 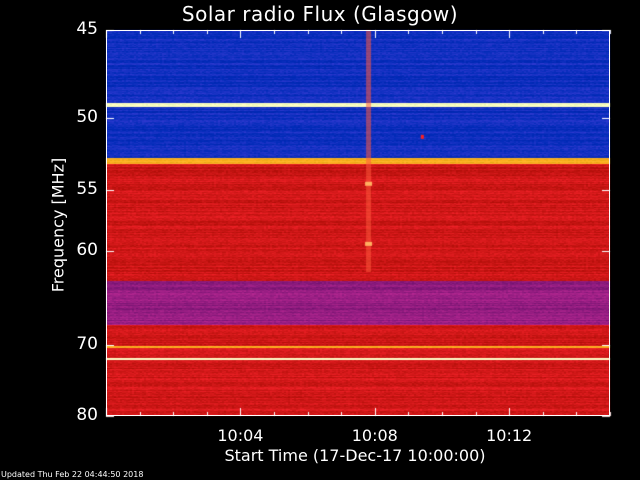 What do you see at coordinates (374, 435) in the screenshot?
I see `x-tick-label: 10:08` at bounding box center [374, 435].